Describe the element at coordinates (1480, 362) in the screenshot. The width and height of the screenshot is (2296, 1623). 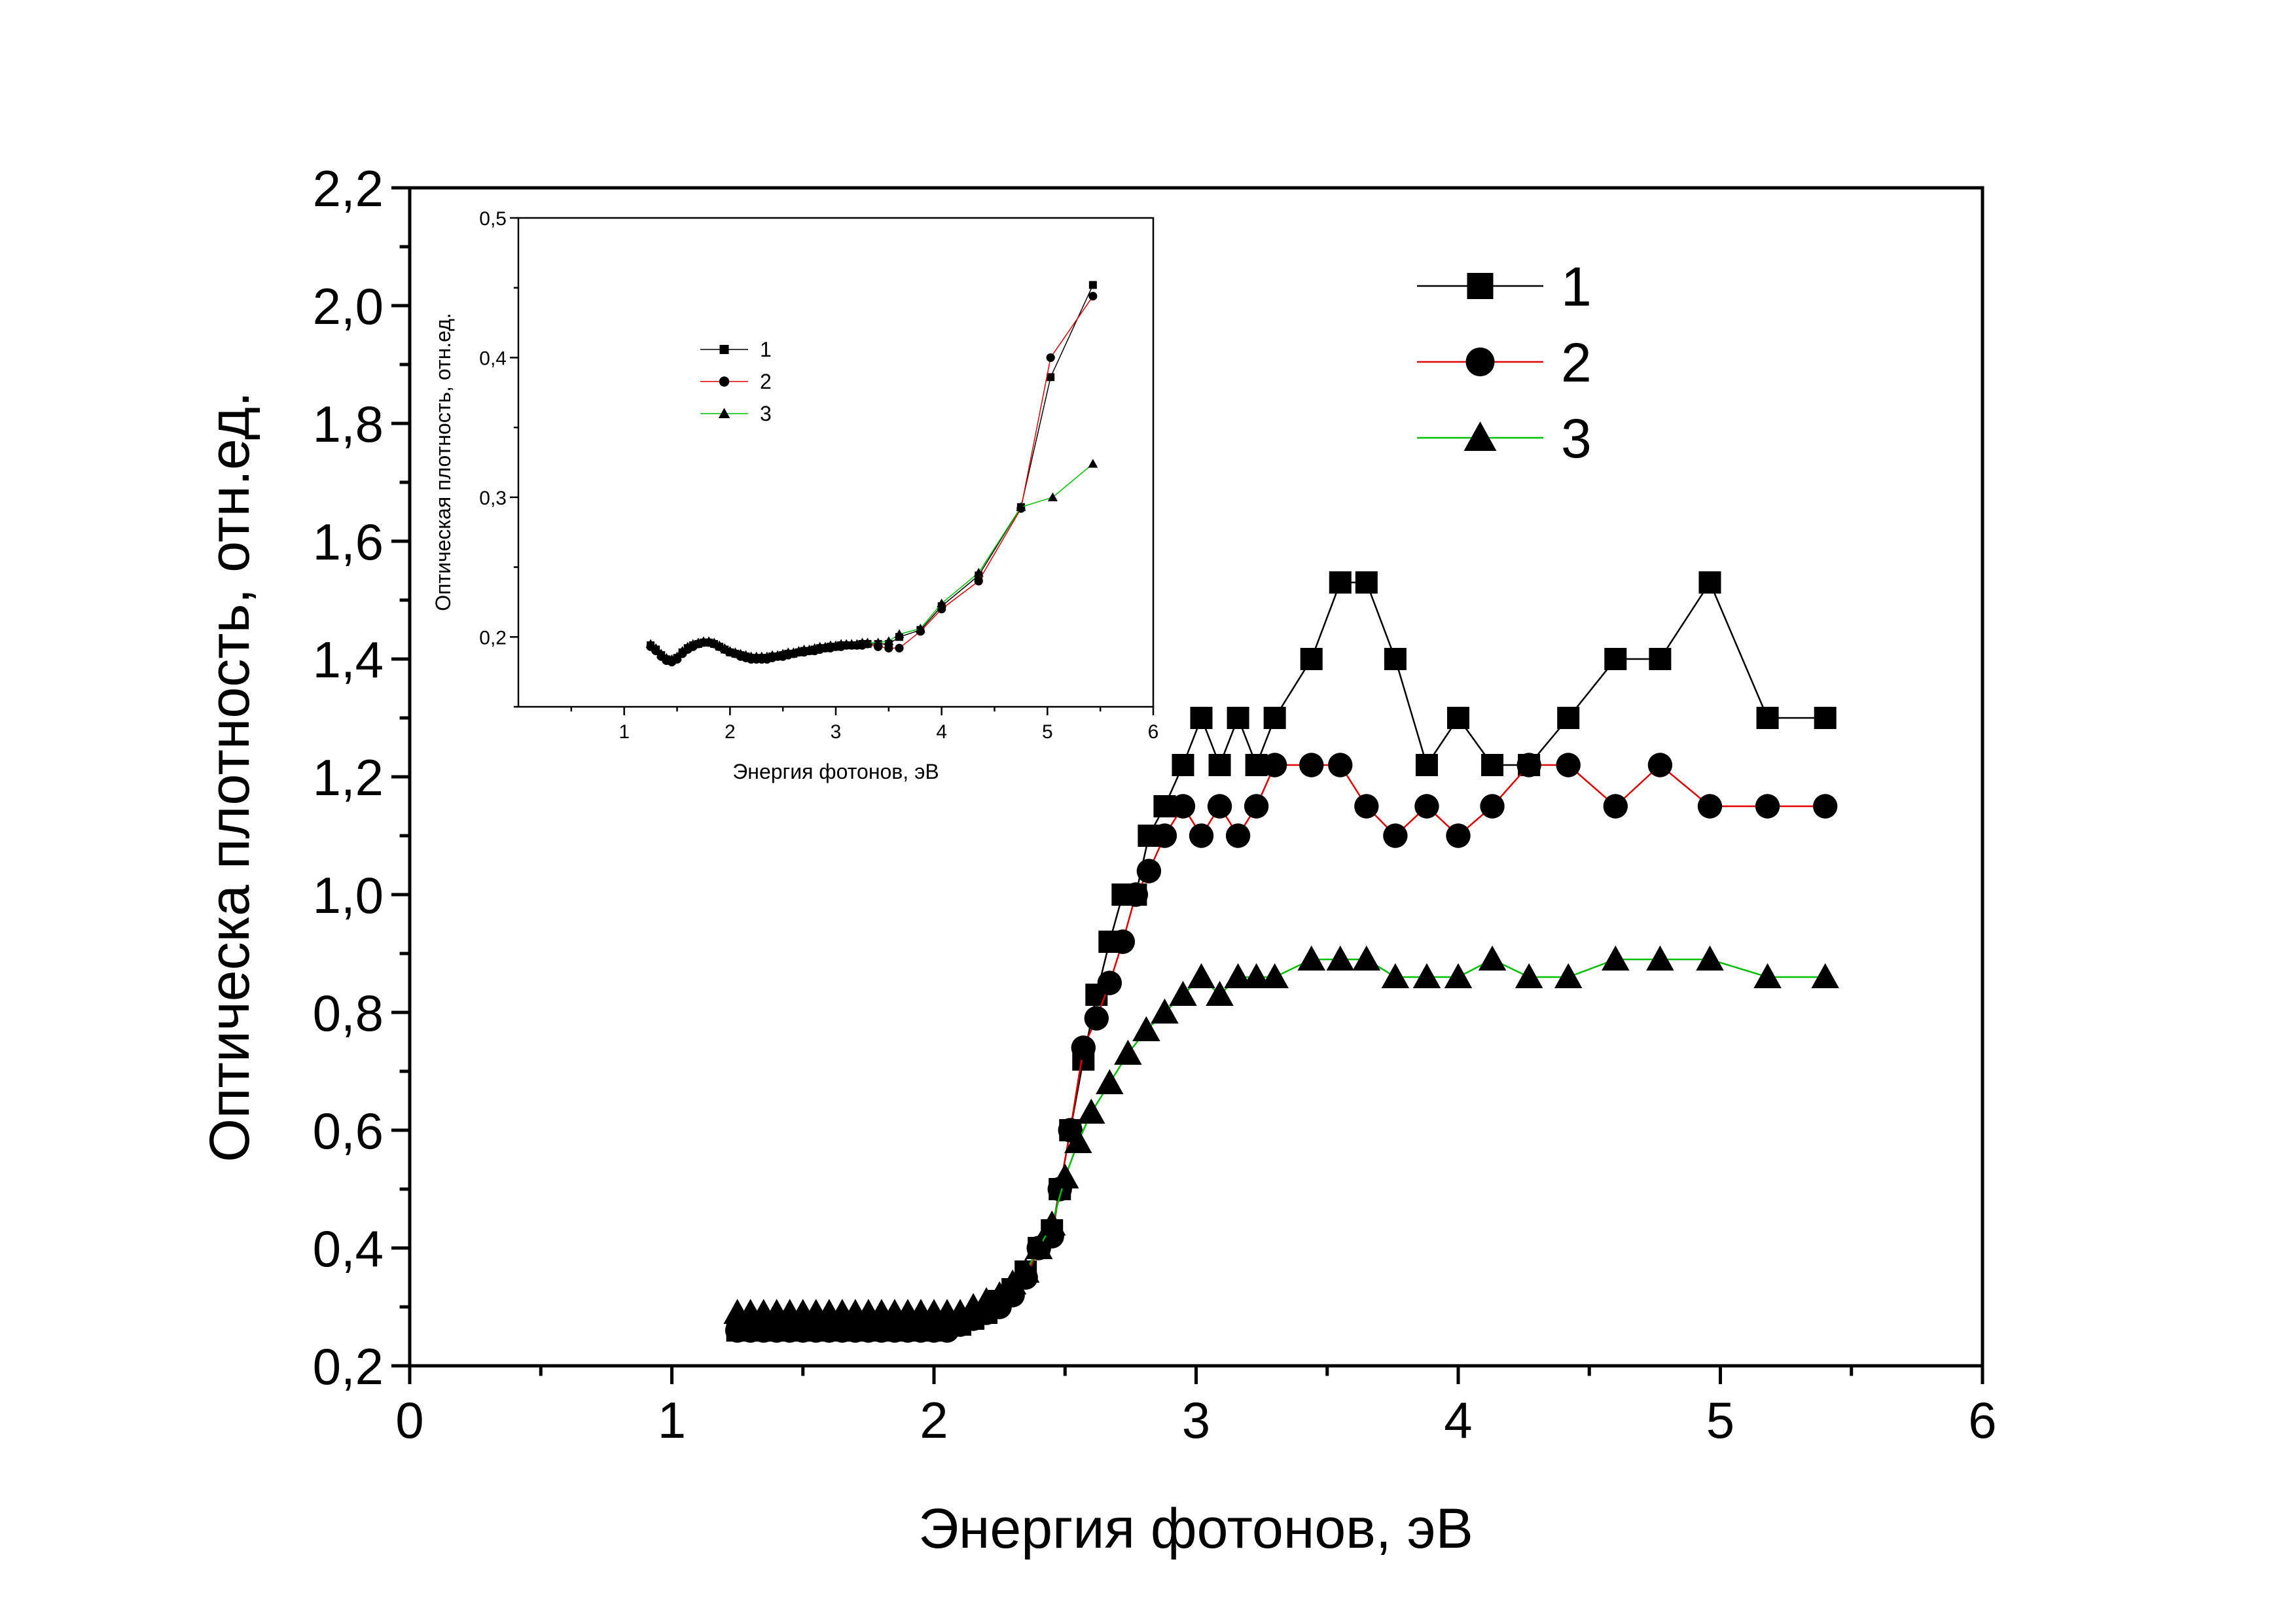
I see `main-legend-marker` at that location.